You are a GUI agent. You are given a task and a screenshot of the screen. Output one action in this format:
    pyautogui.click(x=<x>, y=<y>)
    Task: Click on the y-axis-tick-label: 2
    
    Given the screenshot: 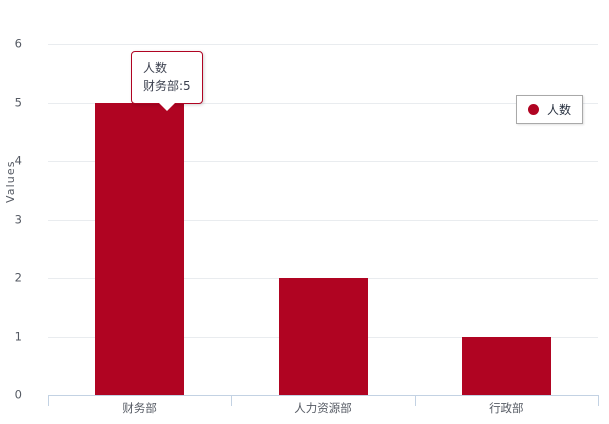 What is the action you would take?
    pyautogui.click(x=18, y=277)
    